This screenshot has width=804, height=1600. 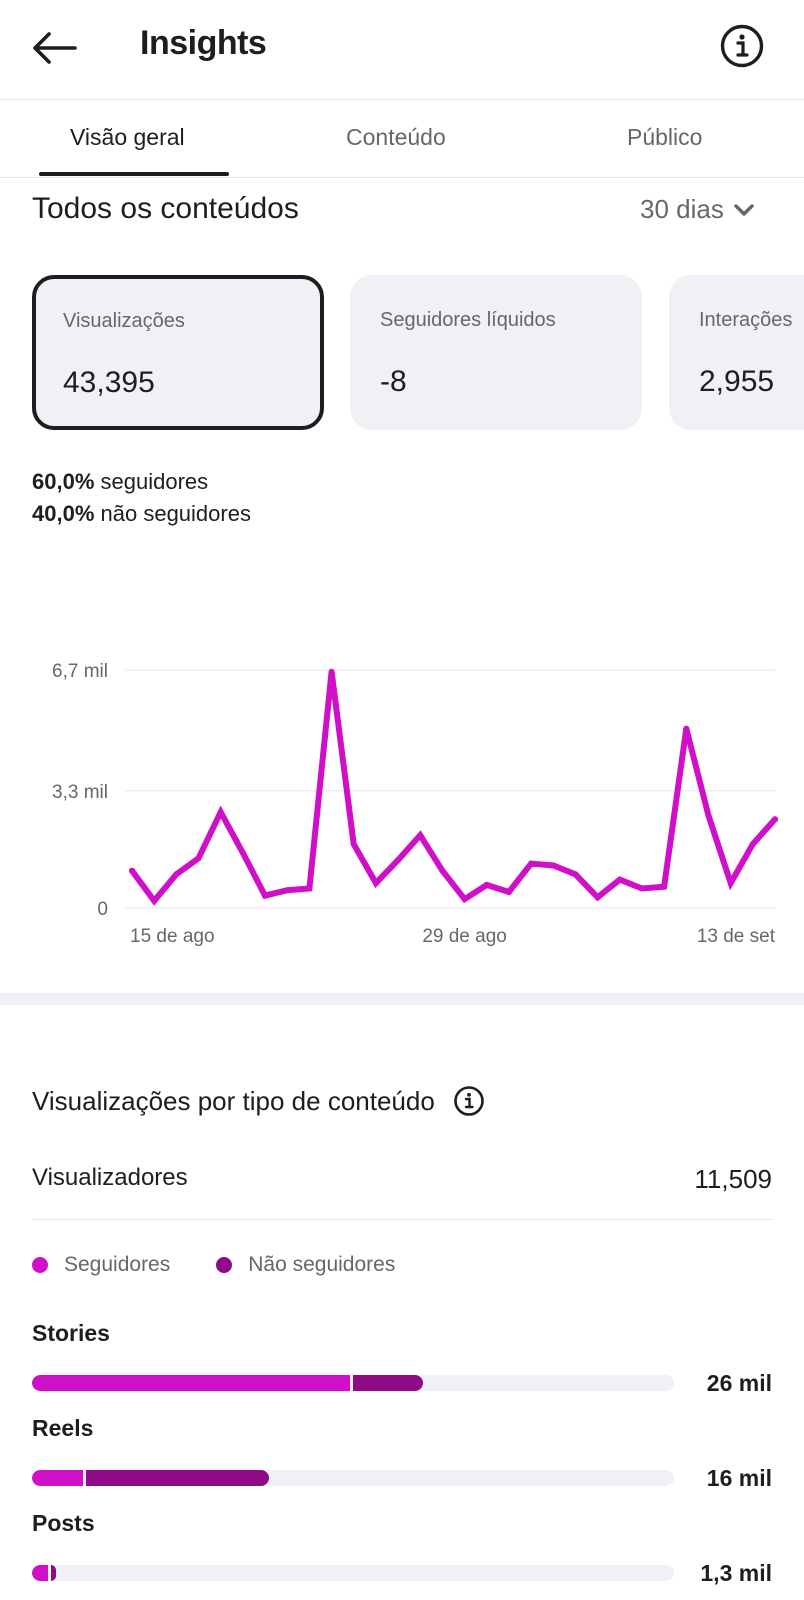 What do you see at coordinates (165, 208) in the screenshot?
I see `section-title: Todos os conteúdos` at bounding box center [165, 208].